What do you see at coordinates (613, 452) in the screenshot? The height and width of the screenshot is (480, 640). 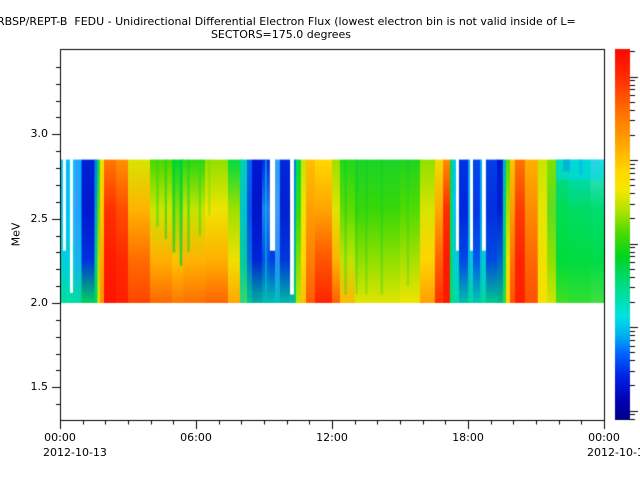 I see `x-axis-end-date: 2012-10-14` at bounding box center [613, 452].